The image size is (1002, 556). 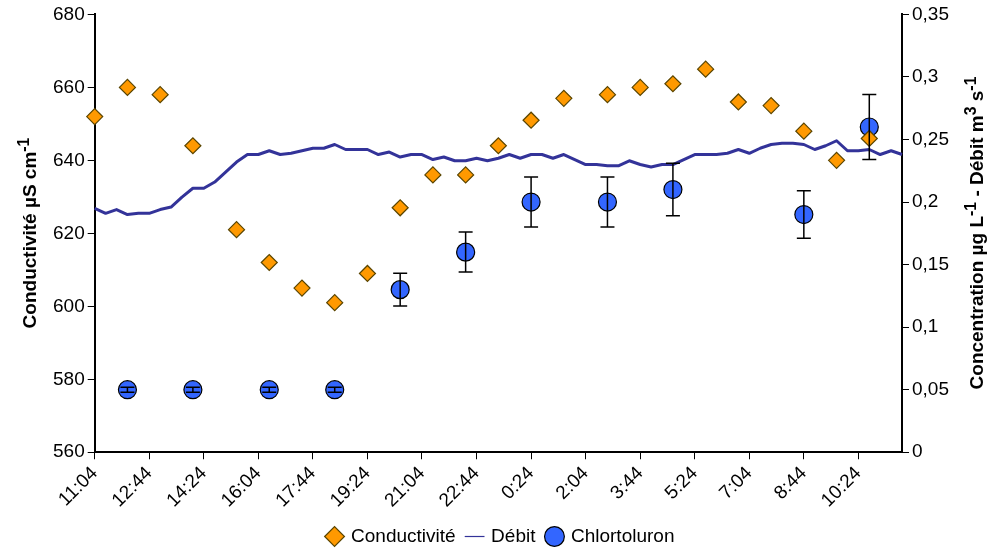 What do you see at coordinates (735, 482) in the screenshot?
I see `x-tick-label: 7:04` at bounding box center [735, 482].